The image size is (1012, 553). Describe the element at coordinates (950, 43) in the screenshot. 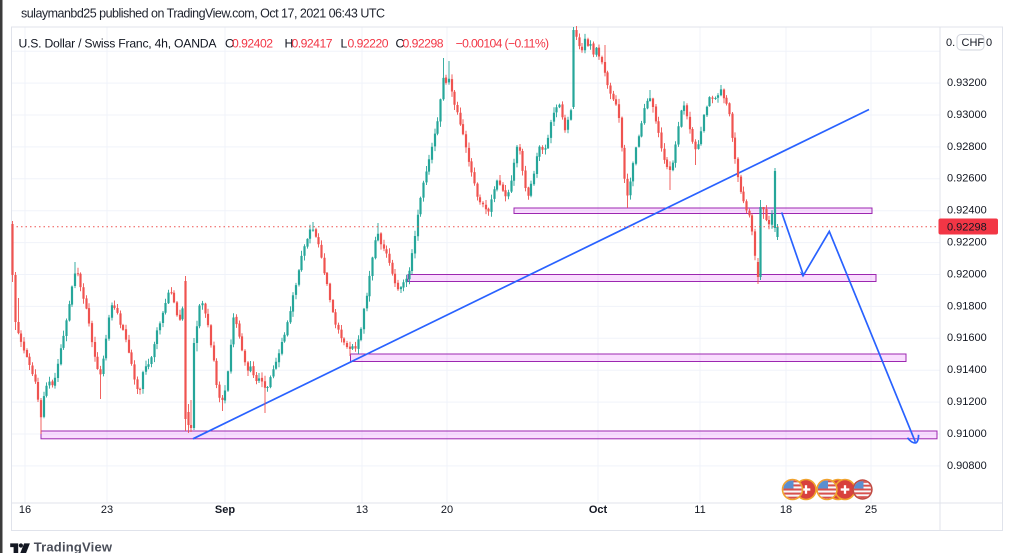

I see `svg-text: 0.` at that location.